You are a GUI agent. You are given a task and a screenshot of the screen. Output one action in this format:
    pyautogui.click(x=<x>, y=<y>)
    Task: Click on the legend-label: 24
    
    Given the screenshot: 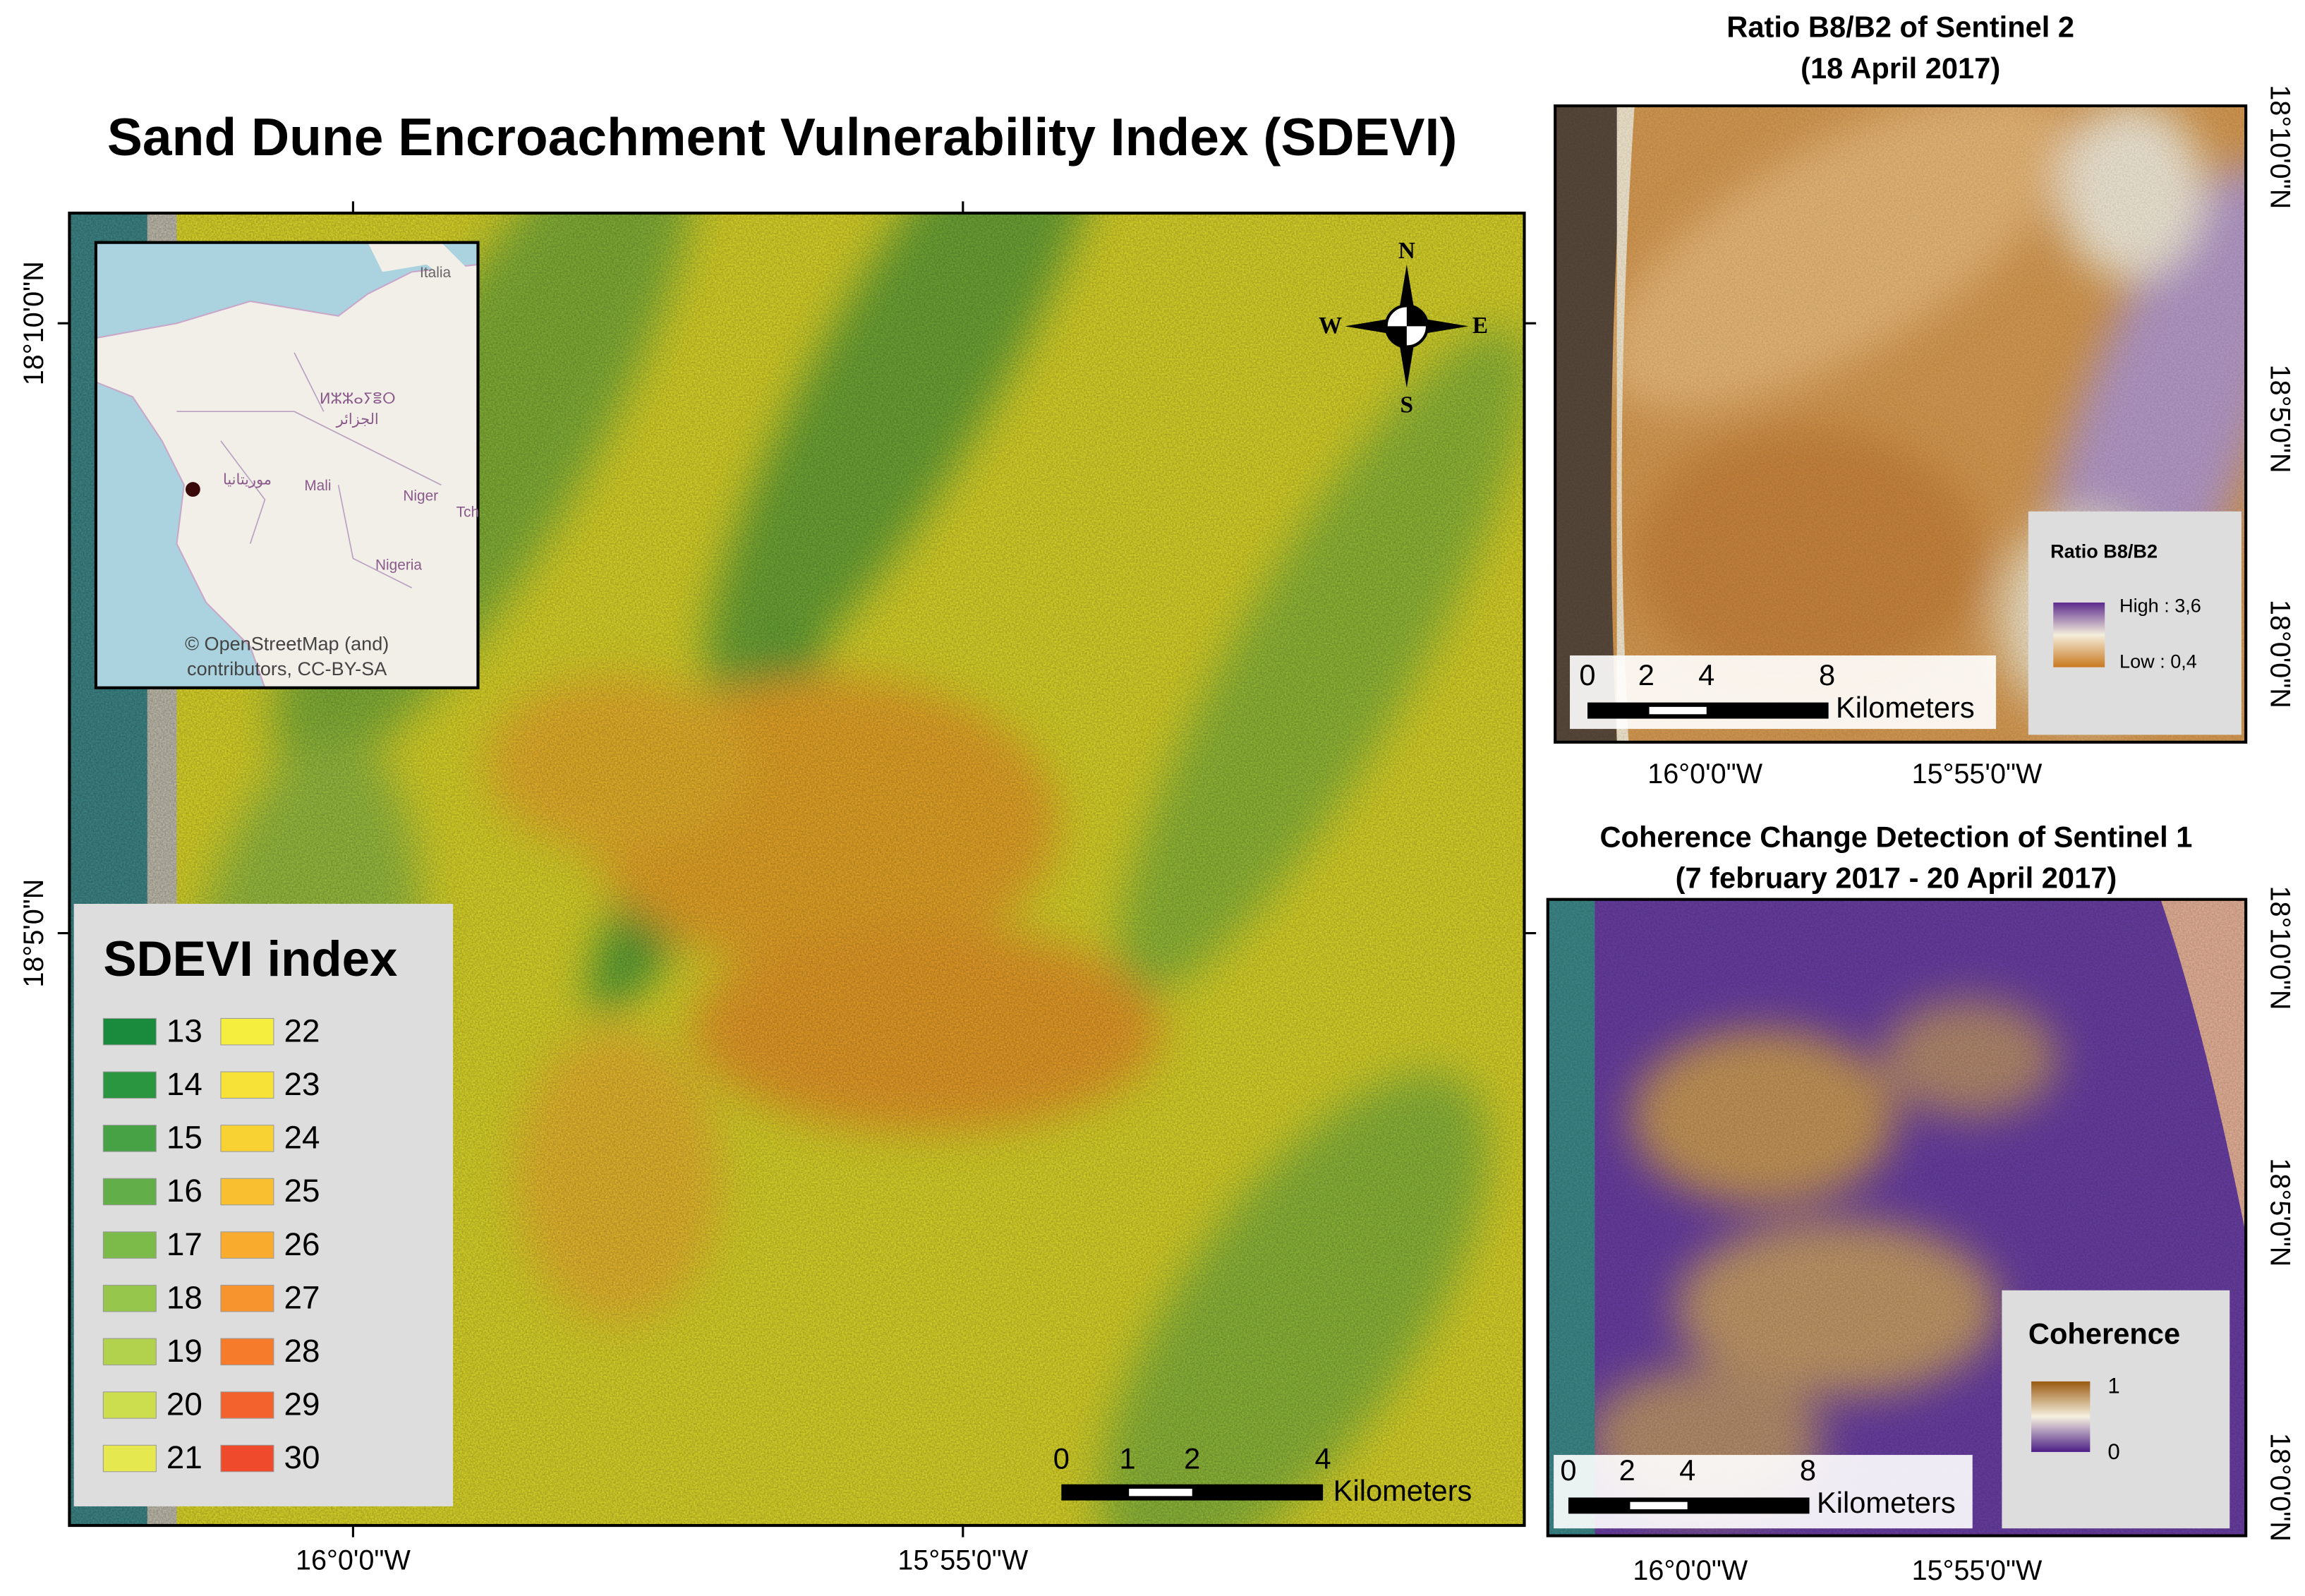 What is the action you would take?
    pyautogui.click(x=302, y=1138)
    